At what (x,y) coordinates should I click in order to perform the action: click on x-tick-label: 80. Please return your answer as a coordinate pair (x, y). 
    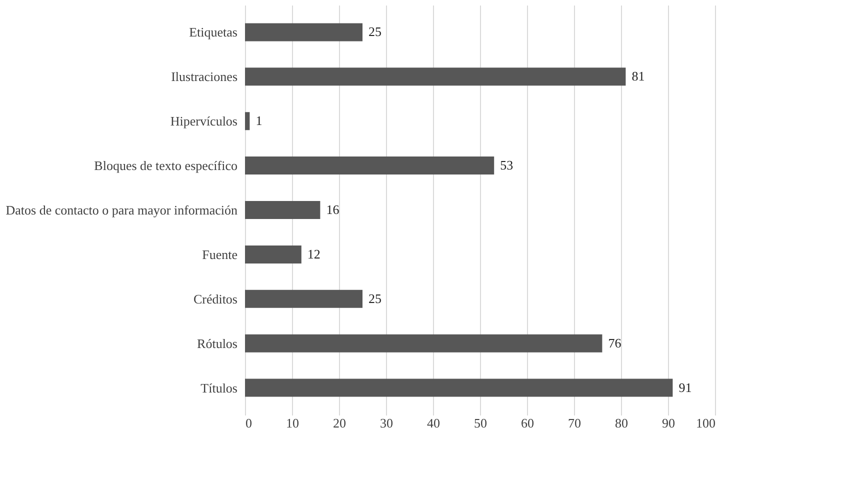
    Looking at the image, I should click on (621, 423).